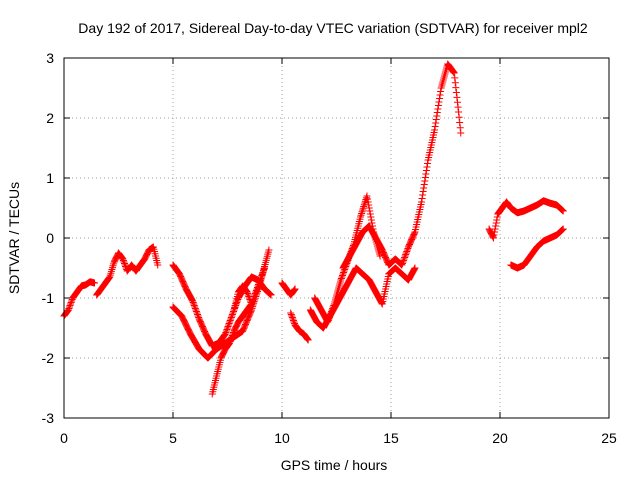 This screenshot has height=480, width=640. What do you see at coordinates (50, 238) in the screenshot?
I see `y-tick-label: 0` at bounding box center [50, 238].